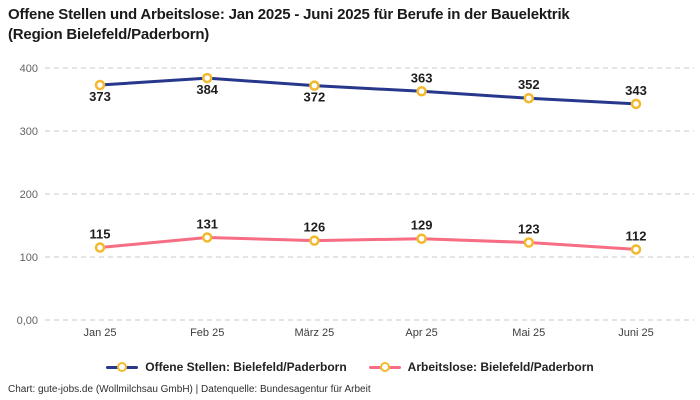 This screenshot has width=700, height=400. What do you see at coordinates (27, 321) in the screenshot?
I see `y-axis-tick-0-00: 0,00` at bounding box center [27, 321].